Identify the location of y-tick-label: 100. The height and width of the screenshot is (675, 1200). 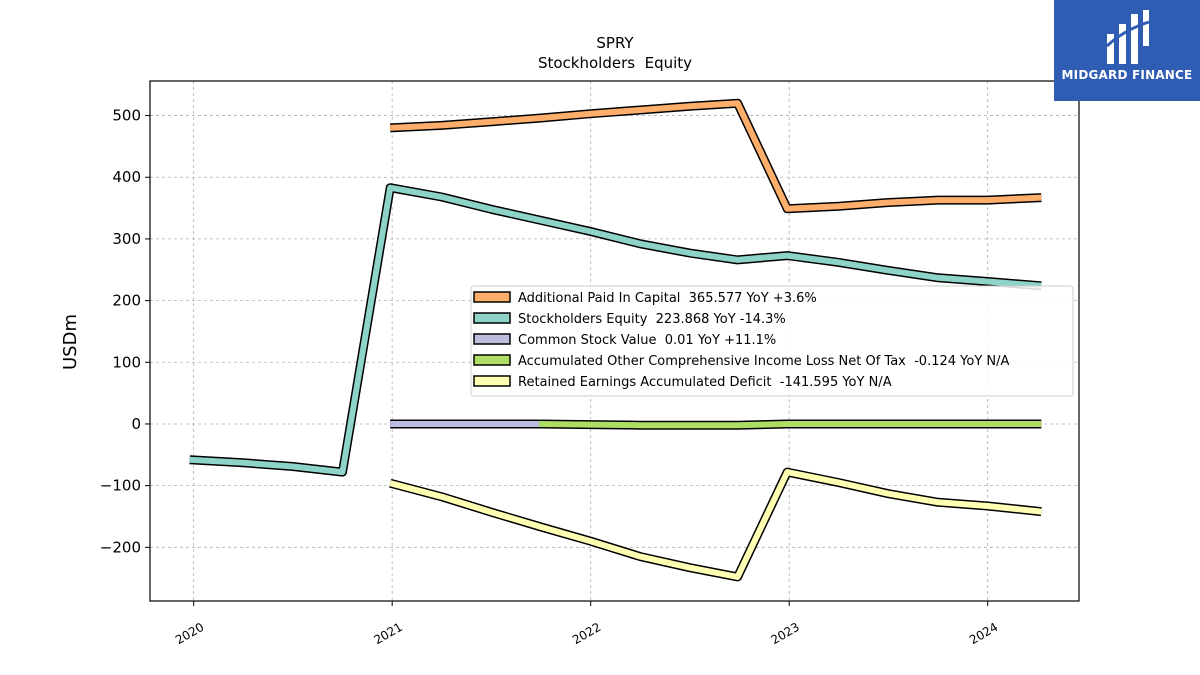
(126, 362).